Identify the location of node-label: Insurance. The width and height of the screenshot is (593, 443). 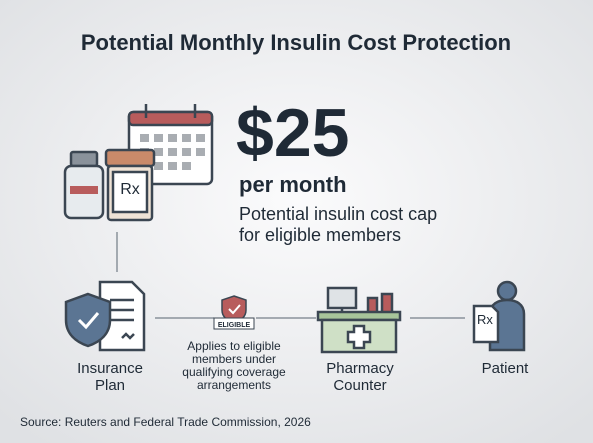
(110, 368).